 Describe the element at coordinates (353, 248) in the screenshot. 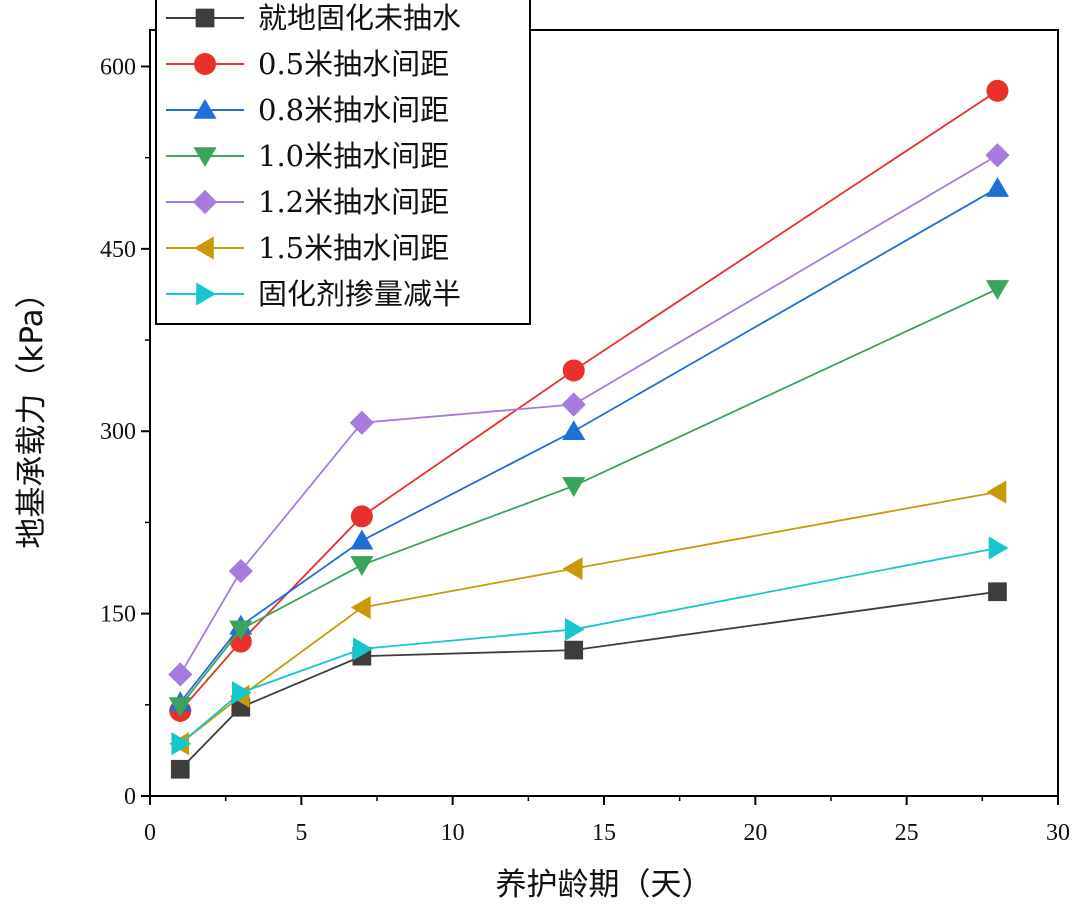

I see `legend-label: 1.5米抽水间距` at that location.